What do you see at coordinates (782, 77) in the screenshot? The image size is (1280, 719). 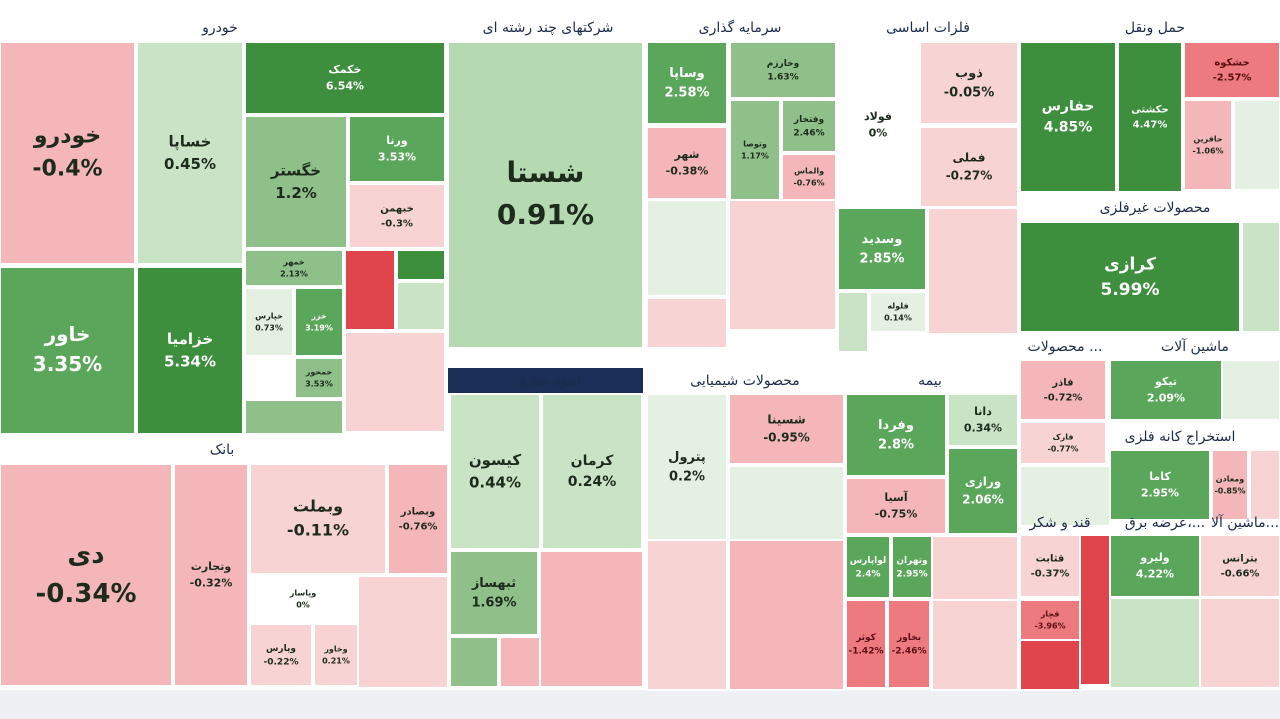 I see `tile-change: 1.63%` at bounding box center [782, 77].